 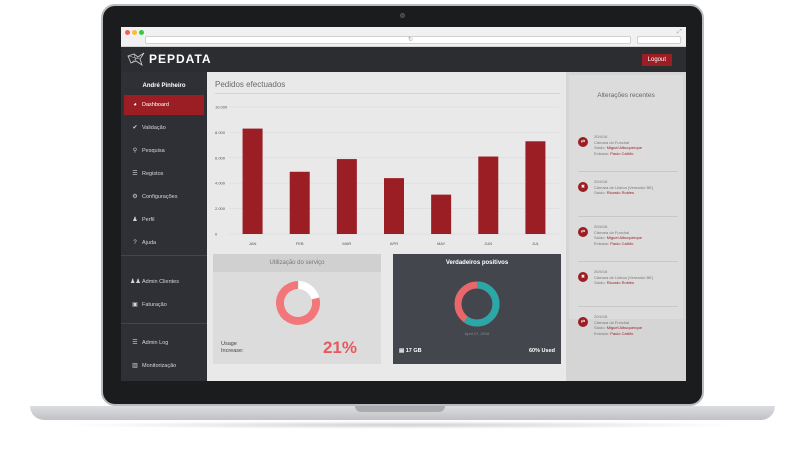 I want to click on sidebar-item-pesquisa: ⚲ Pesquisa, so click(x=164, y=151).